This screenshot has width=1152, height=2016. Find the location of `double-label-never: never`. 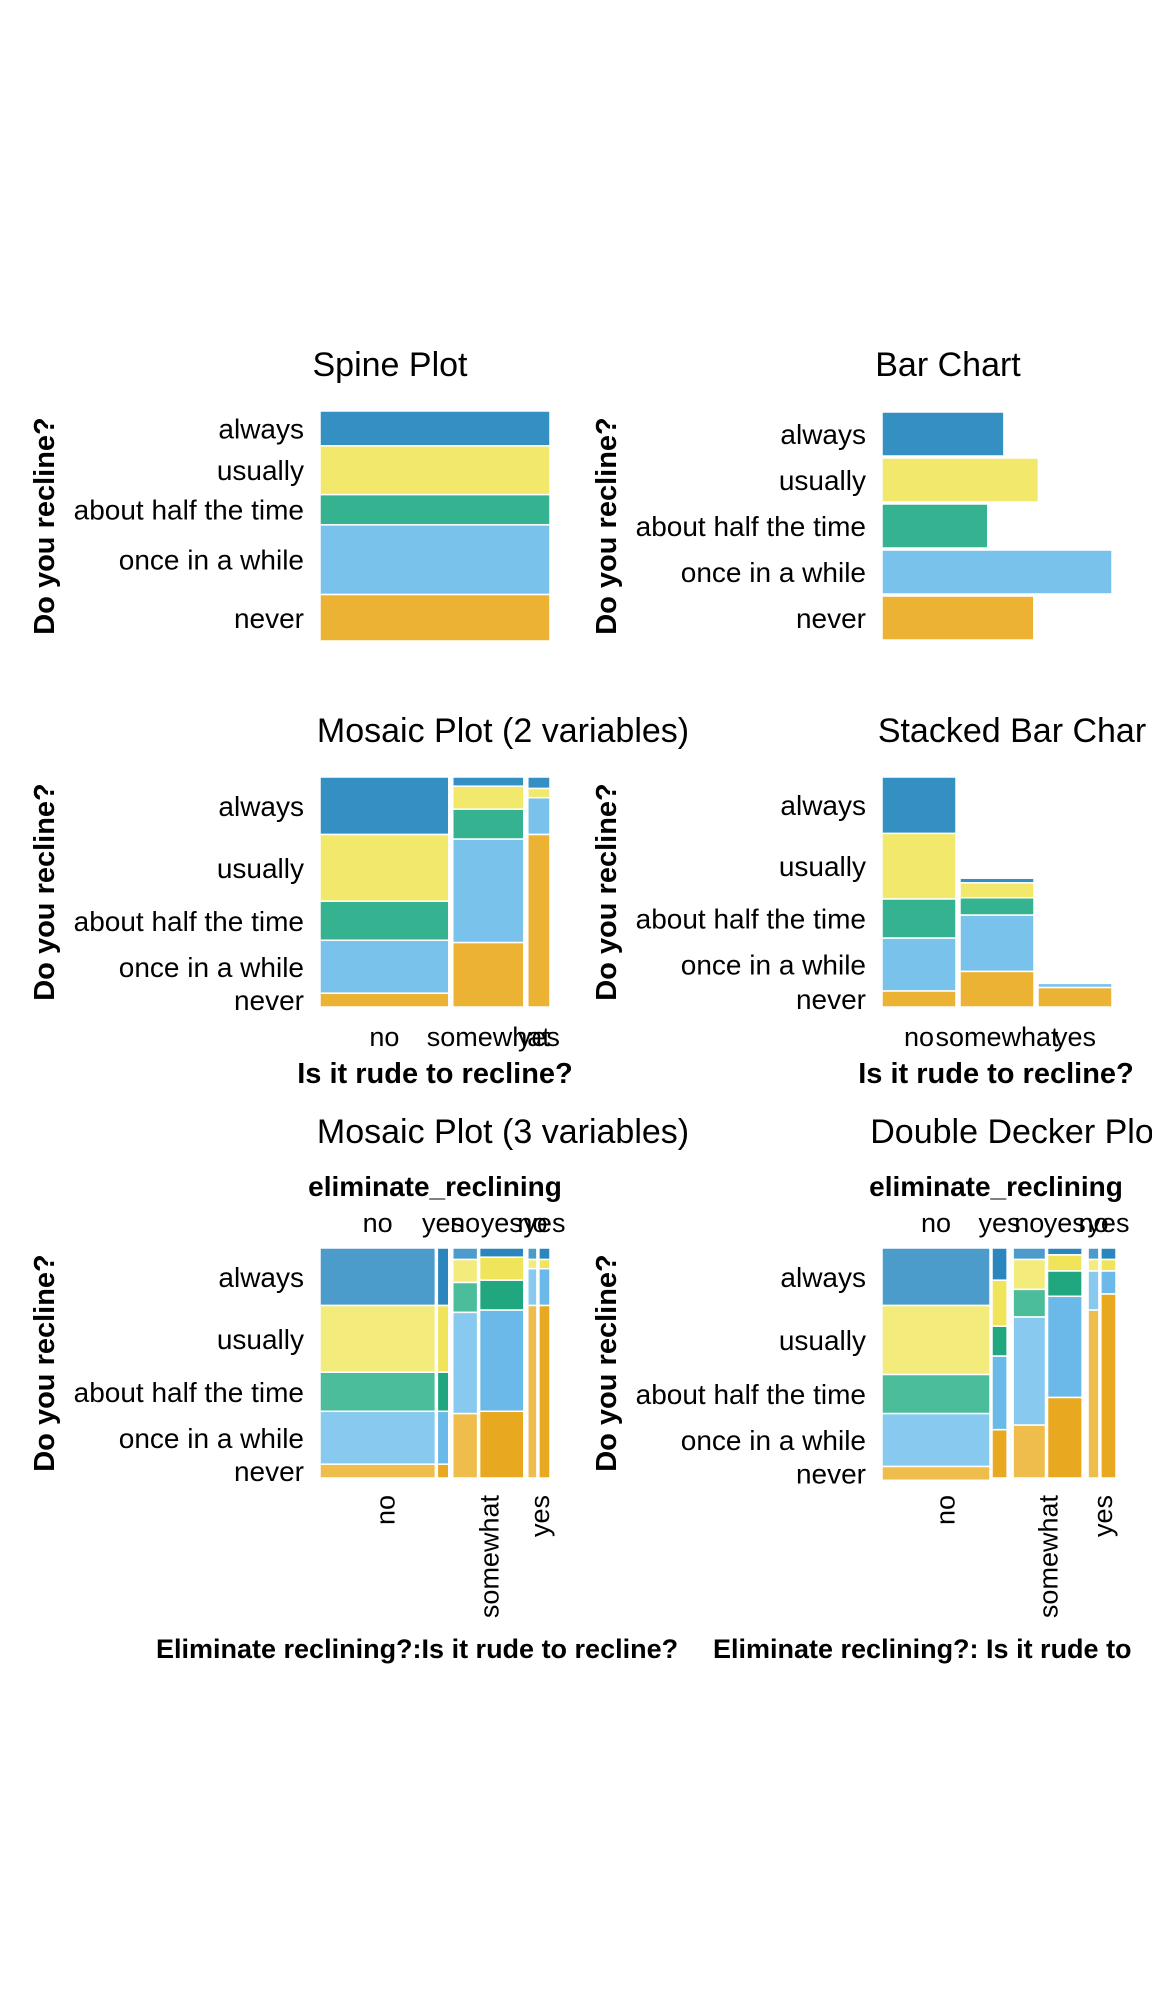

double-label-never: never is located at coordinates (831, 1473).